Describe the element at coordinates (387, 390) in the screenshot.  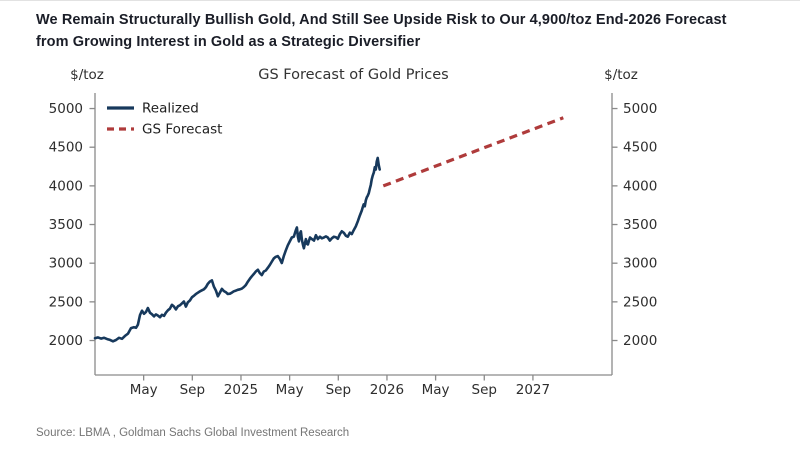
I see `x-tick-label: 2026` at that location.